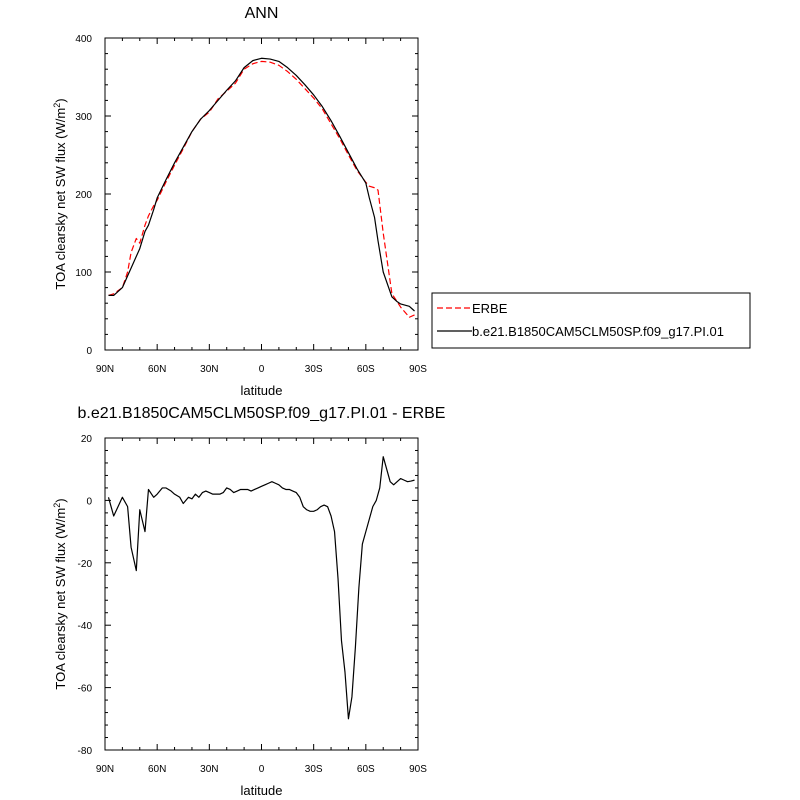 Image resolution: width=800 pixels, height=800 pixels. I want to click on panel1-x-tick-label: 30S, so click(314, 369).